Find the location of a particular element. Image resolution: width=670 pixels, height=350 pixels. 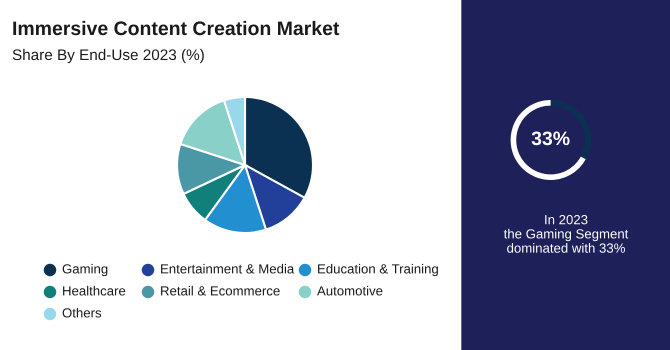

legend-label: Entertainment & Media is located at coordinates (227, 269).